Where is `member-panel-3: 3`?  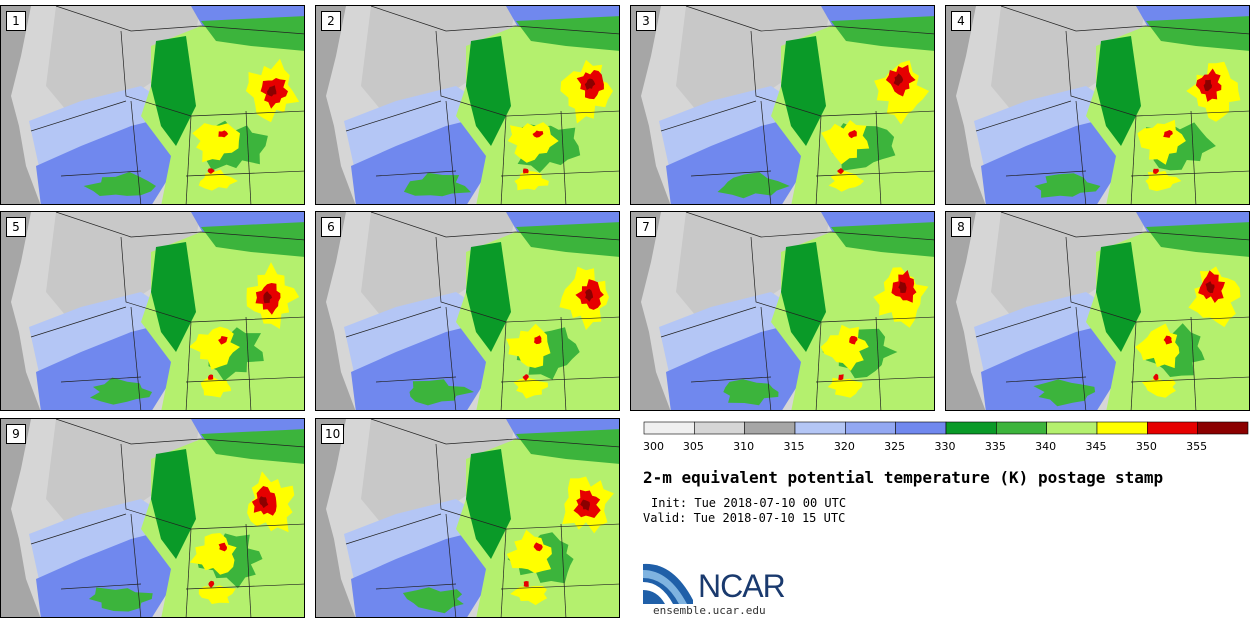 member-panel-3: 3 is located at coordinates (782, 105).